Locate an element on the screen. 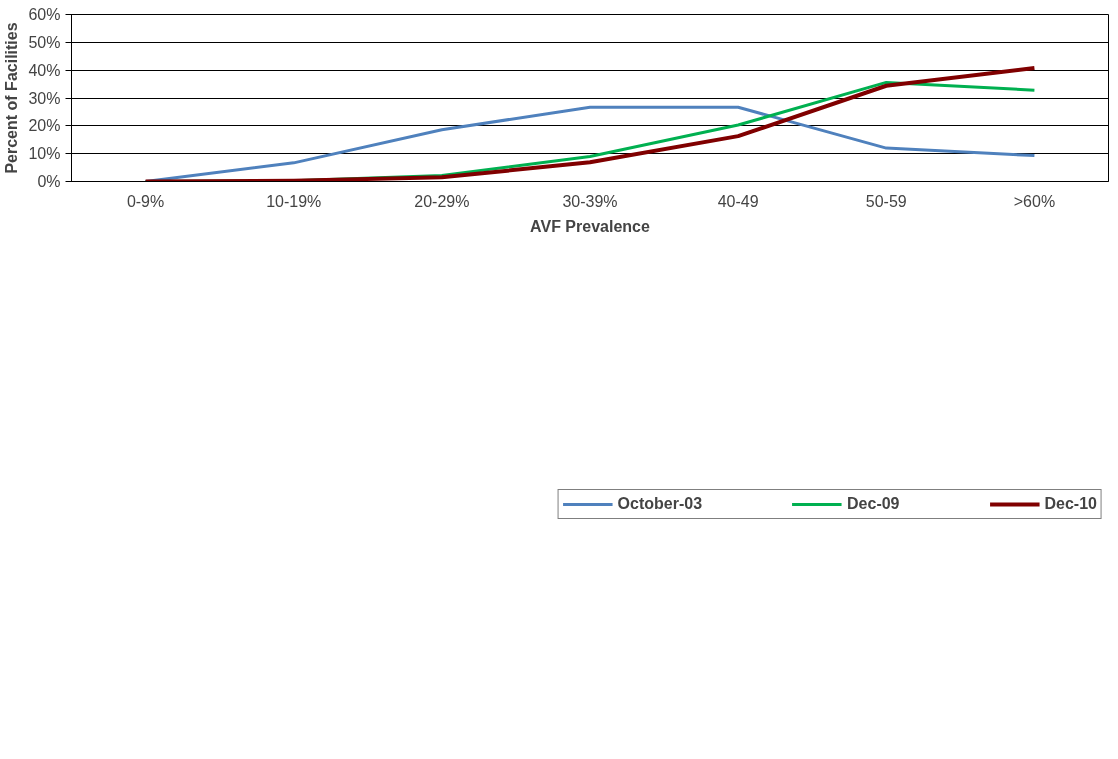  y-tick-label: 10% is located at coordinates (44, 154).